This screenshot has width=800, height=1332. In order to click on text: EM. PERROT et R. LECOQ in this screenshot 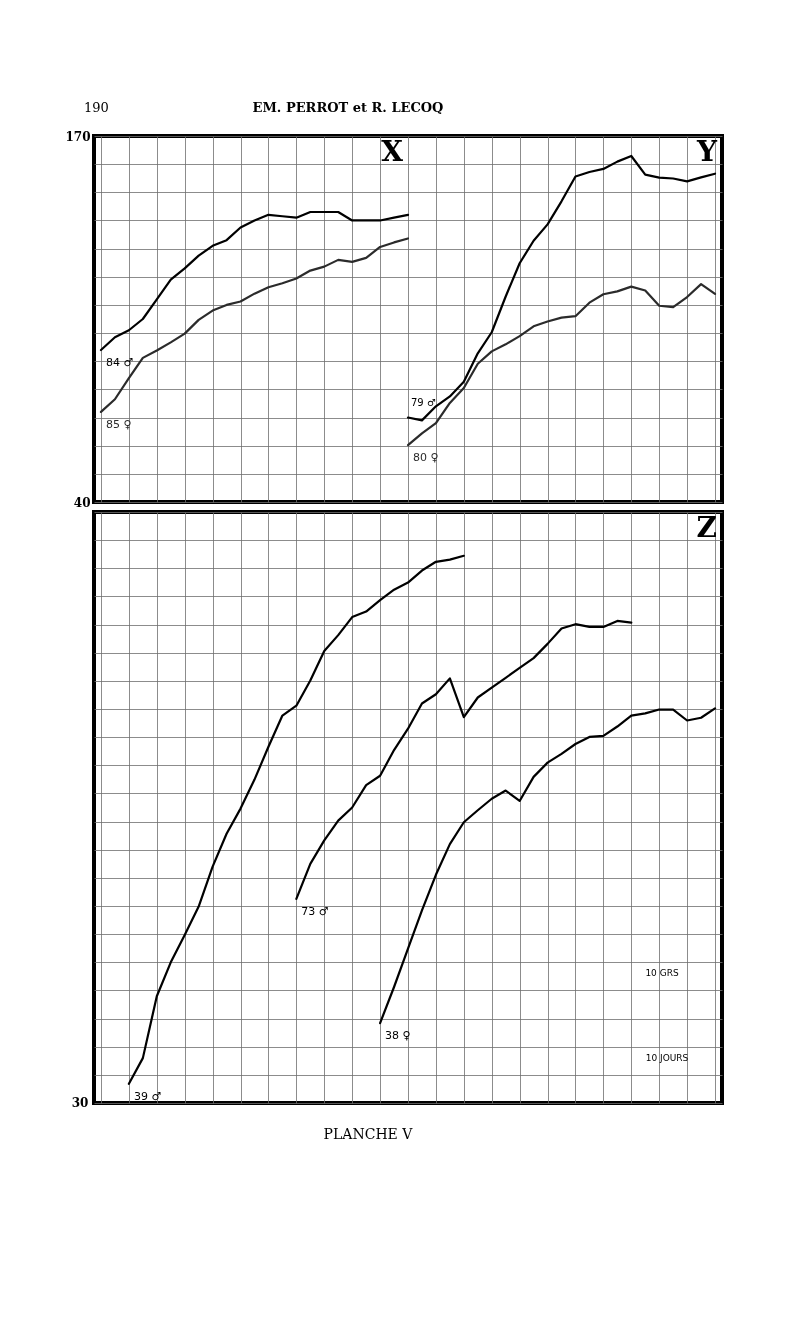, I will do `click(348, 107)`.